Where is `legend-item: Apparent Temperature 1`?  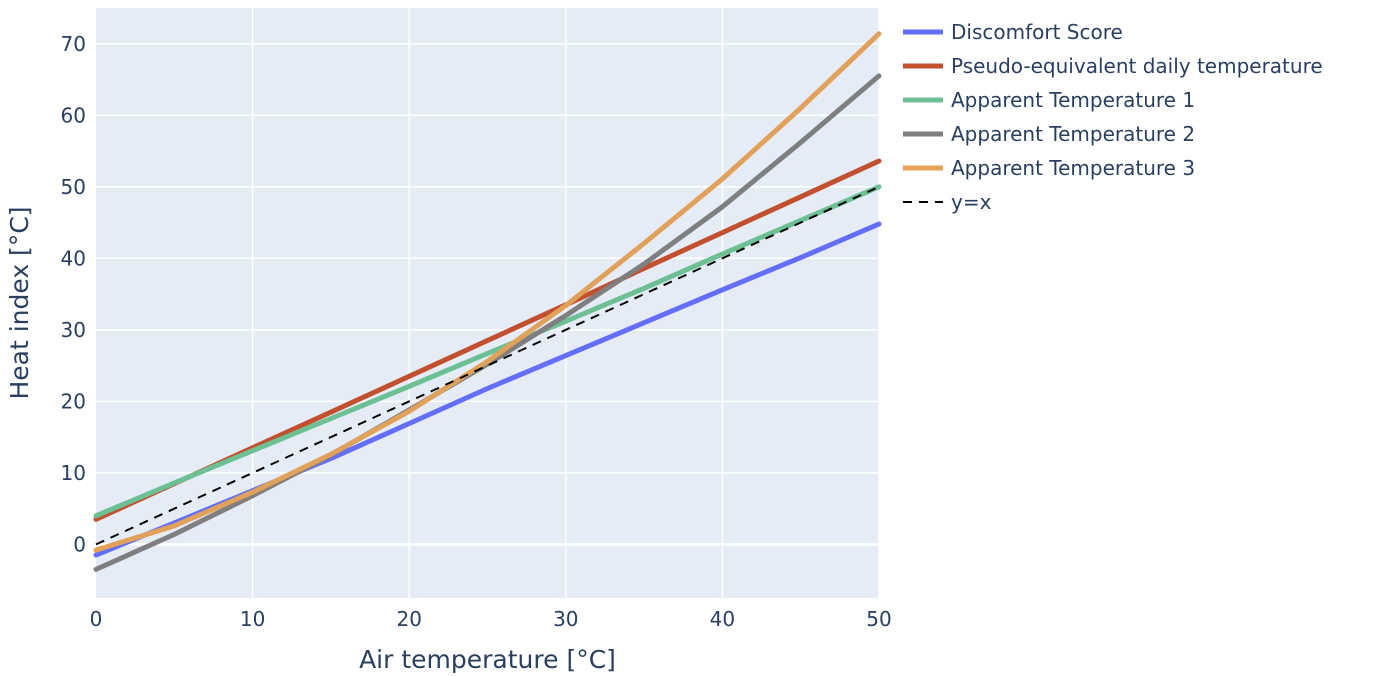
legend-item: Apparent Temperature 1 is located at coordinates (1049, 100).